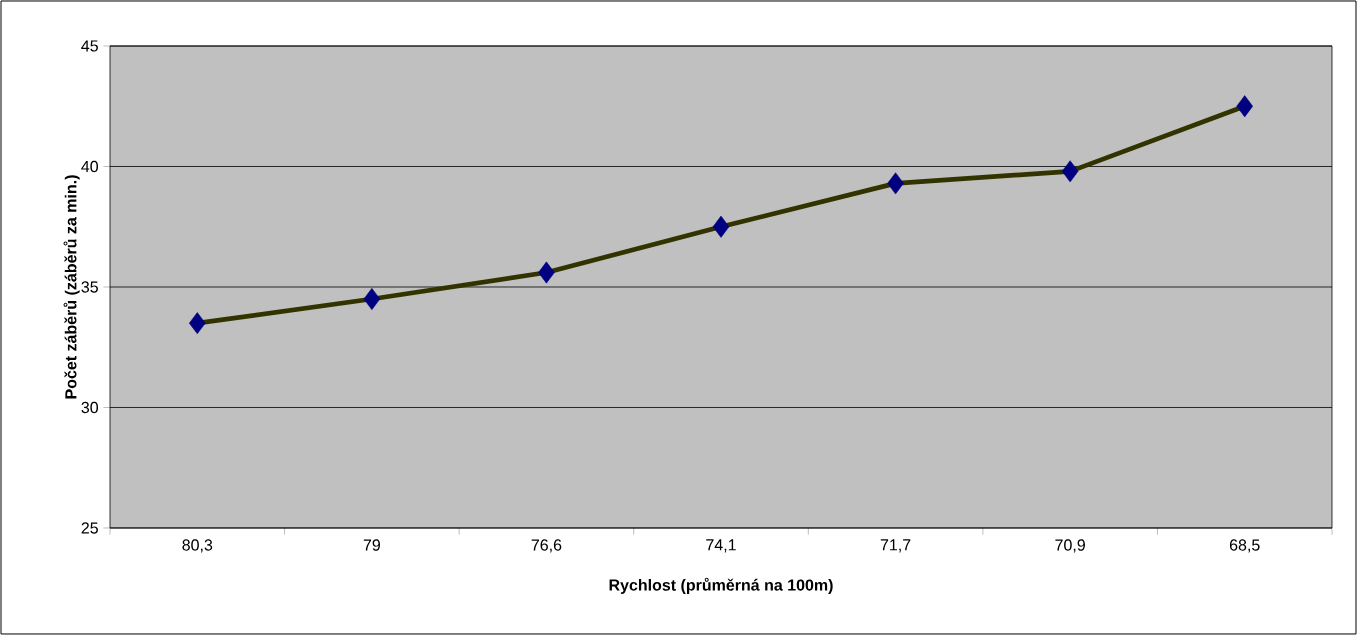 This screenshot has height=635, width=1357. I want to click on y-tick-label: 30, so click(90, 407).